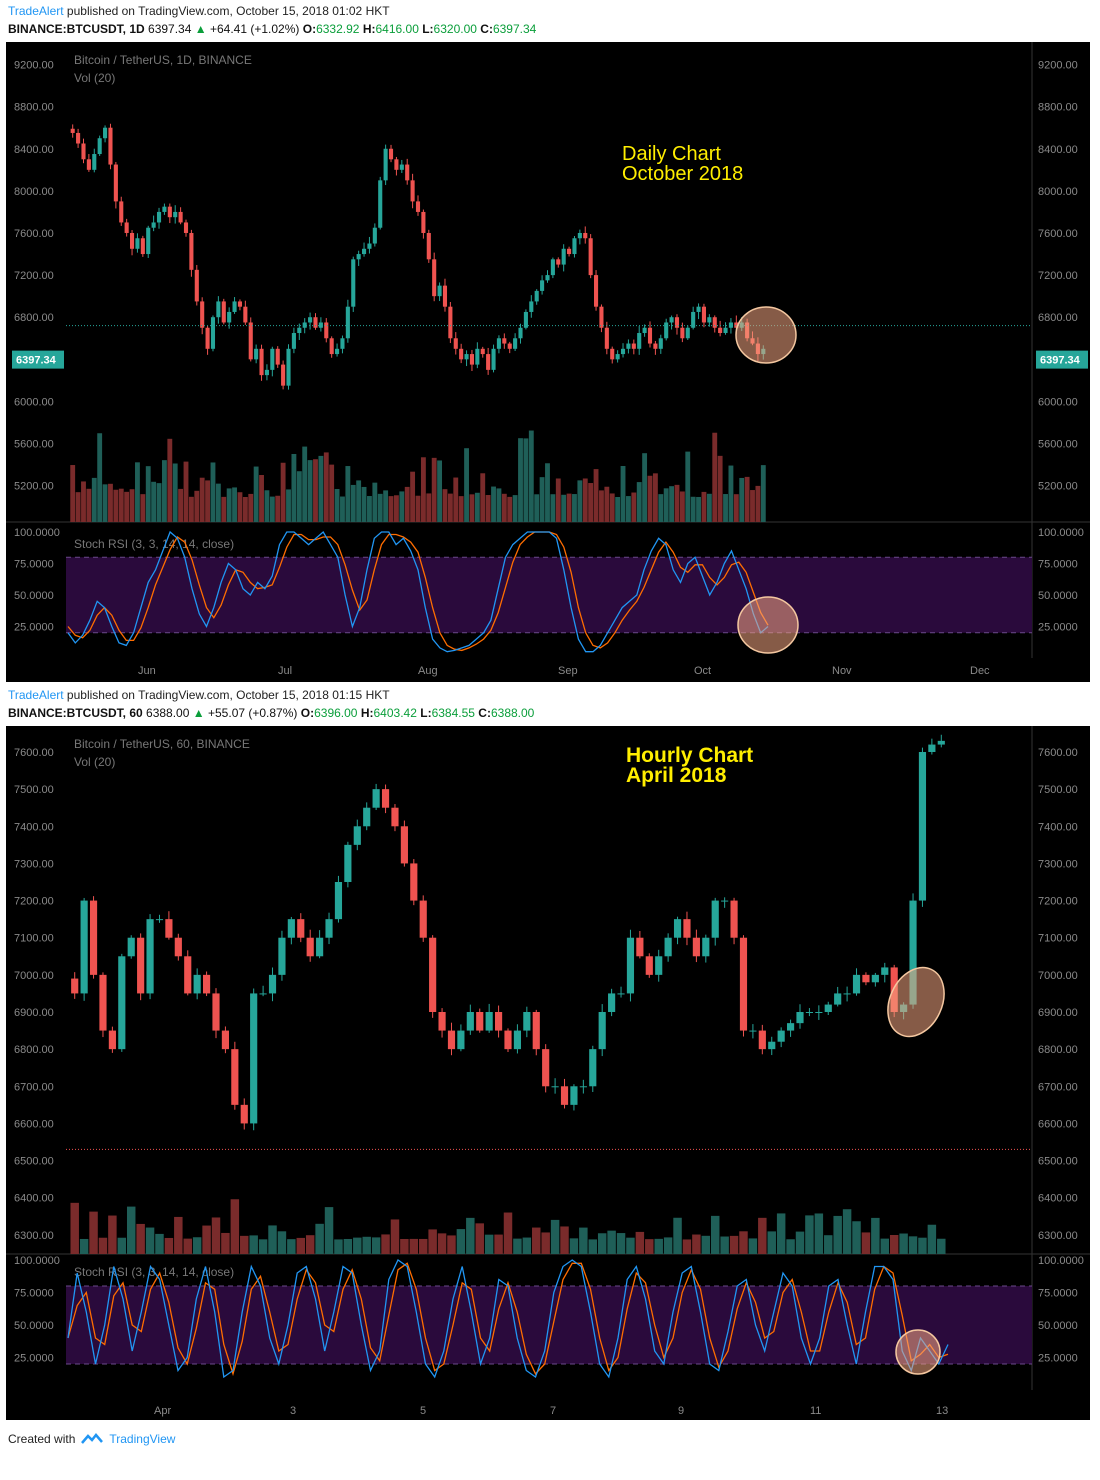  What do you see at coordinates (34, 318) in the screenshot?
I see `y-tick-label-left: 6800.00` at bounding box center [34, 318].